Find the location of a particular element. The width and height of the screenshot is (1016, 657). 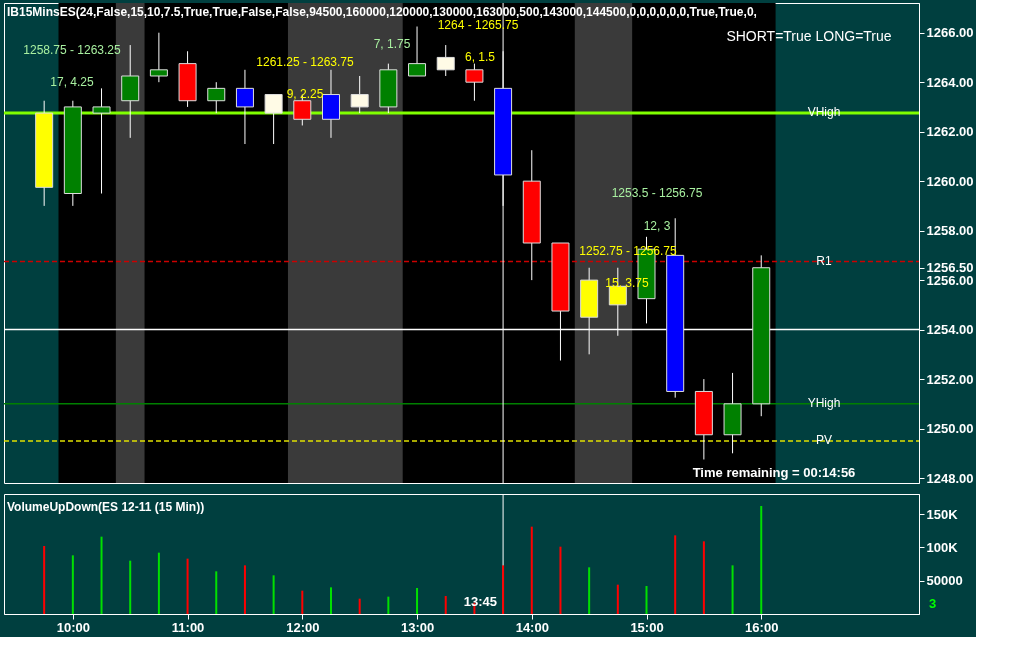

y-tick-label: 1260.00 is located at coordinates (950, 181).